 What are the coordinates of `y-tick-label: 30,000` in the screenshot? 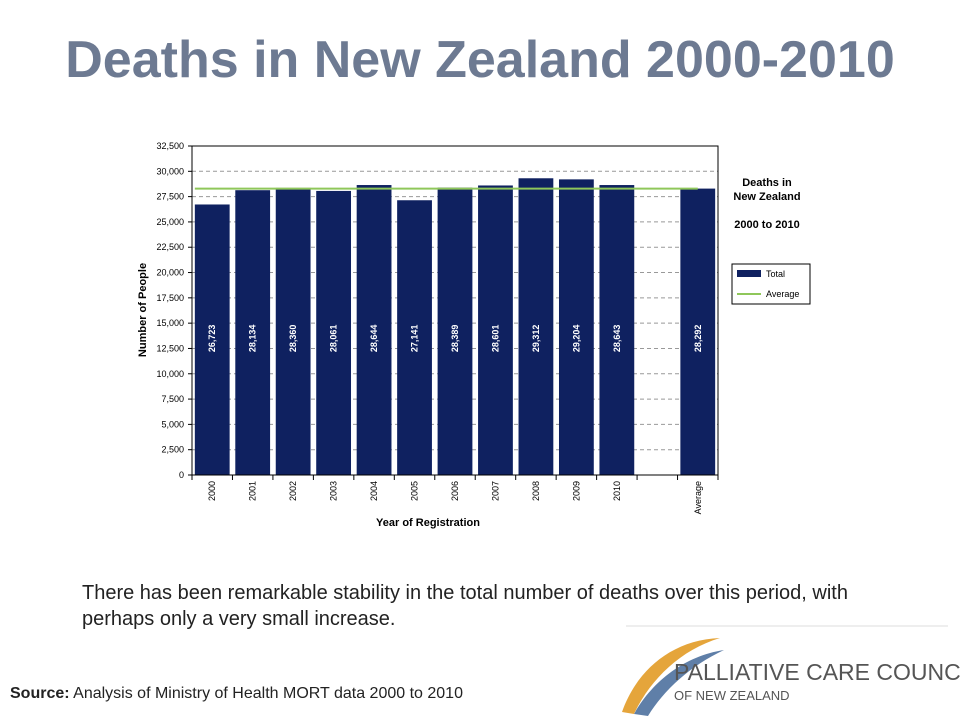 It's located at (170, 171).